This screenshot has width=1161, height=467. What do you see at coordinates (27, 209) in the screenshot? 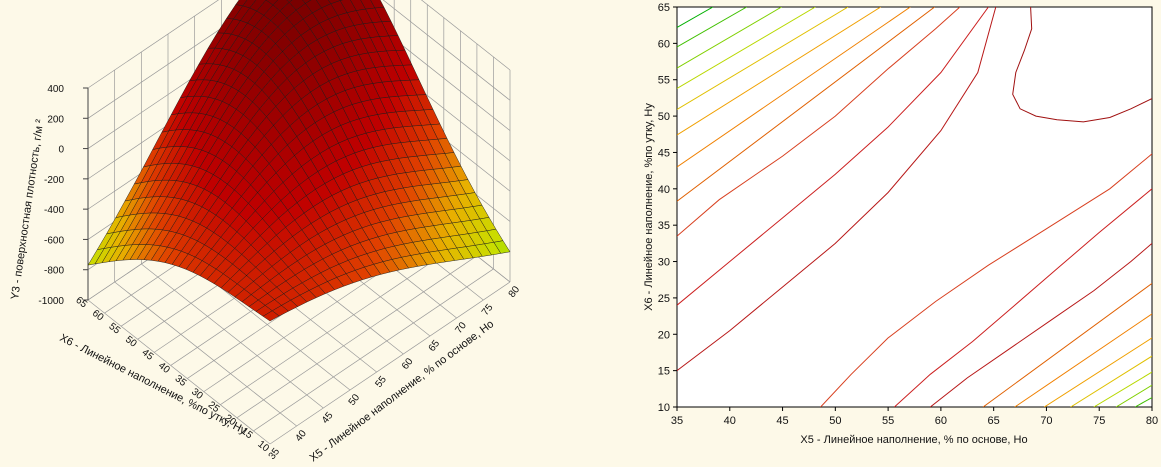
I see `surface-z-label: Y3 - поверхностная плотность, г/м ²` at bounding box center [27, 209].